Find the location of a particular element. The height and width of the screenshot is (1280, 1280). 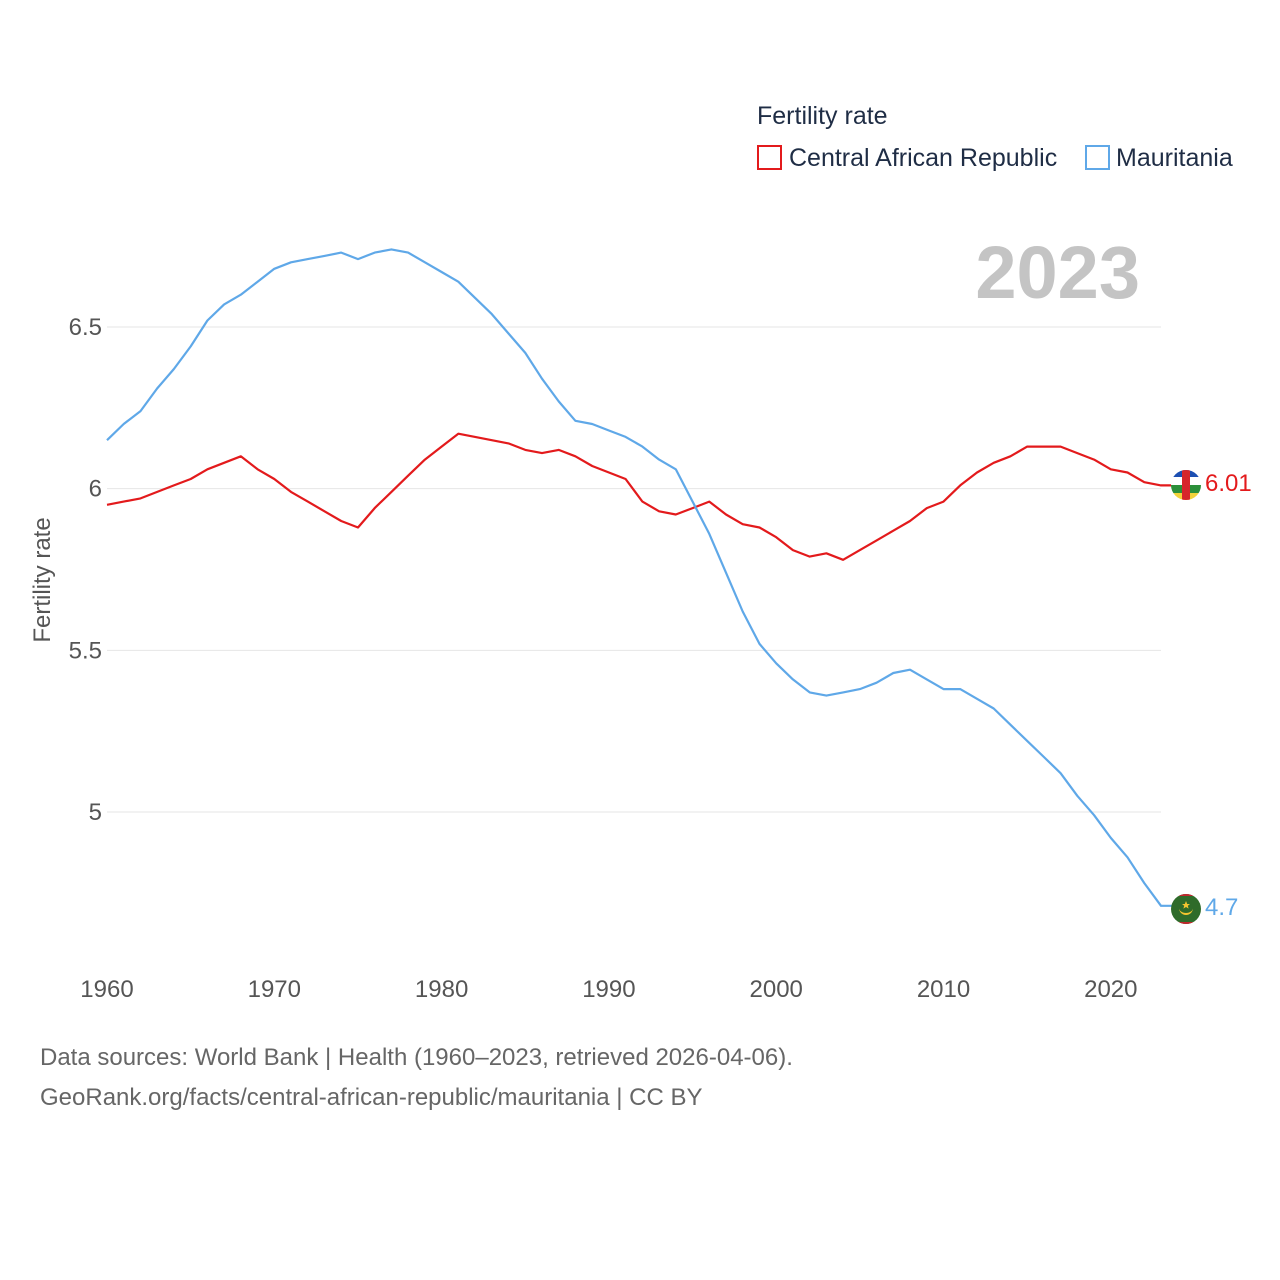

mauritania-flag-icon is located at coordinates (1186, 909).